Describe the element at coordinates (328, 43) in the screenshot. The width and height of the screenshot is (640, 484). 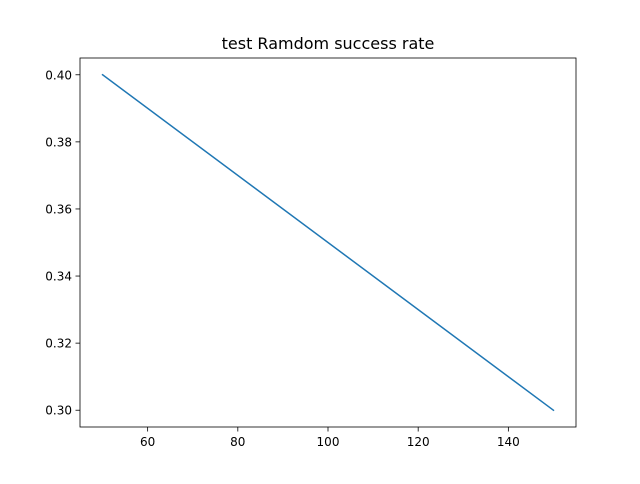
I see `chart-title: test Ramdom success rate` at that location.